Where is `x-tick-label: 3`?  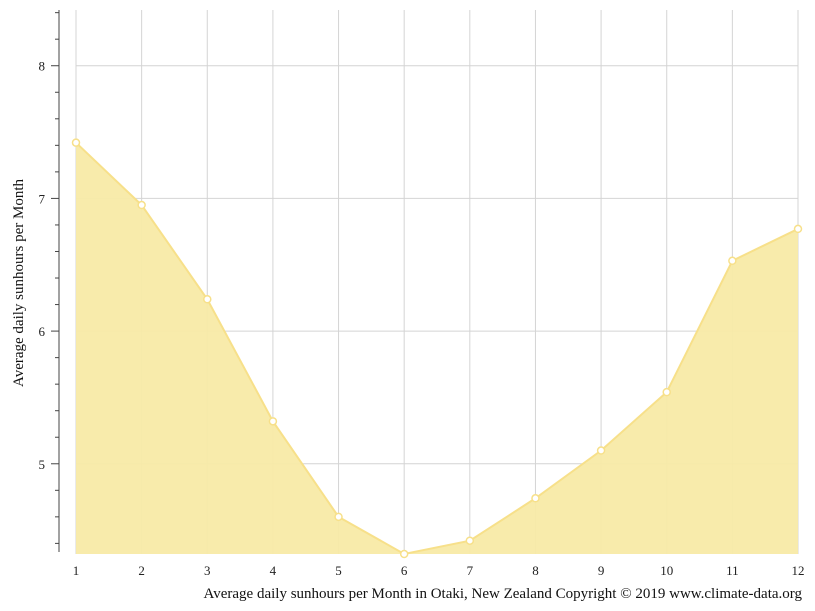 x-tick-label: 3 is located at coordinates (207, 570).